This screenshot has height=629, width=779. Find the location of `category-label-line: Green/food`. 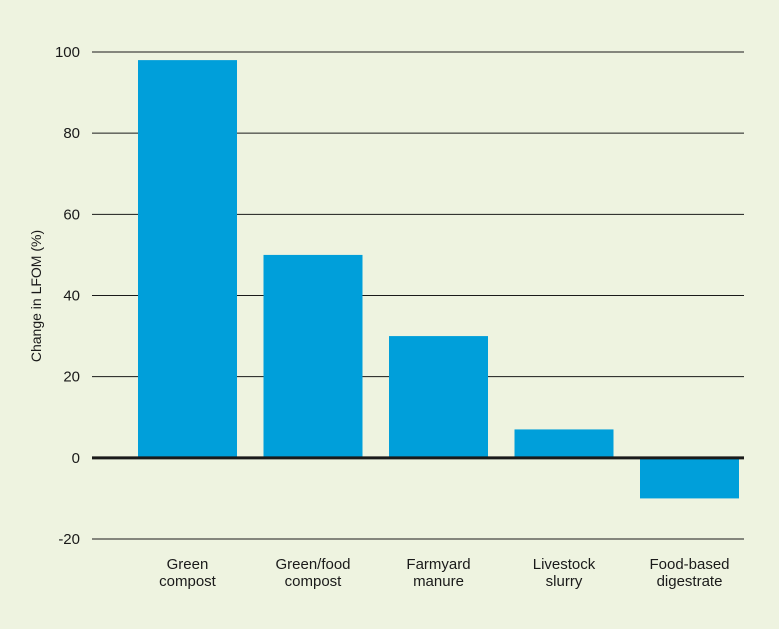

category-label-line: Green/food is located at coordinates (312, 564).